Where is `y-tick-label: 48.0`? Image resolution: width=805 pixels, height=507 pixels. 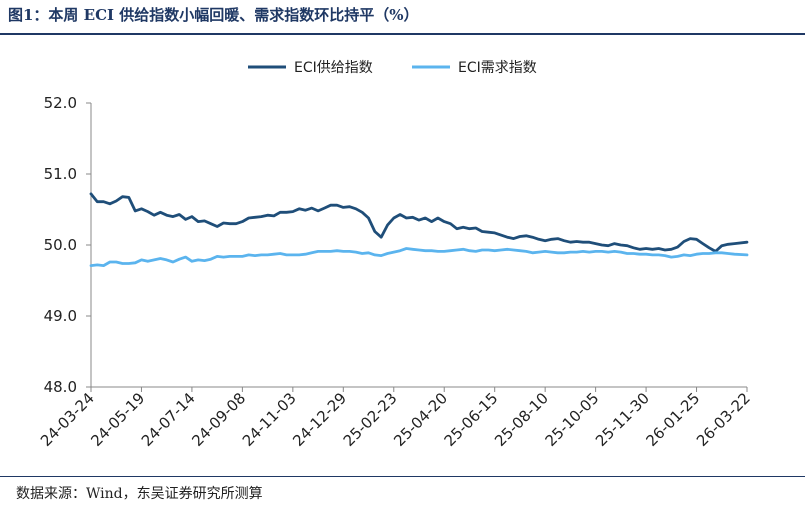
y-tick-label: 48.0 is located at coordinates (60, 387).